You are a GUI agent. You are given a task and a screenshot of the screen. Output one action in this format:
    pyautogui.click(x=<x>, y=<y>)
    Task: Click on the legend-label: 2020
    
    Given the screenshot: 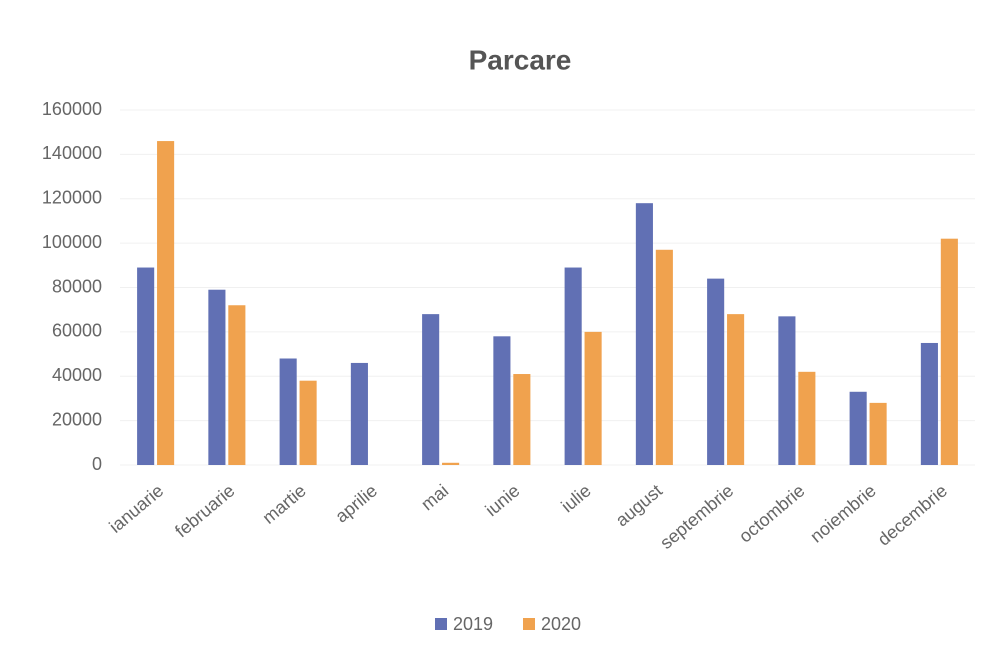 What is the action you would take?
    pyautogui.click(x=561, y=624)
    